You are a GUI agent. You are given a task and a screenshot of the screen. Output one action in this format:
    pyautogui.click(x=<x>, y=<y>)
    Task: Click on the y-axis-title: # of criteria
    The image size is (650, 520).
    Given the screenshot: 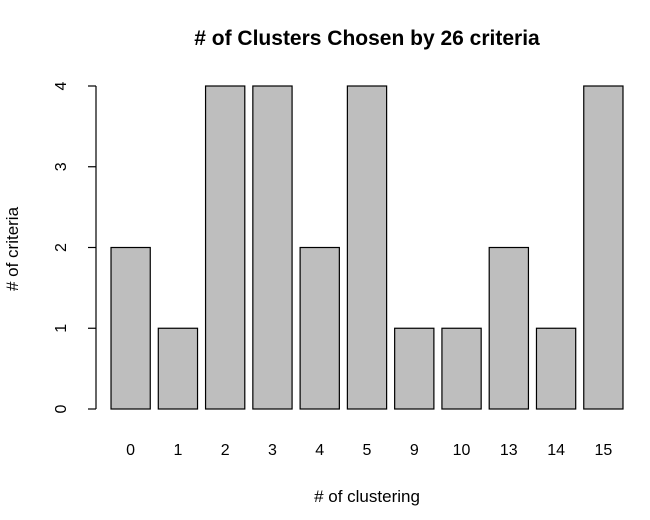 What is the action you would take?
    pyautogui.click(x=12, y=248)
    